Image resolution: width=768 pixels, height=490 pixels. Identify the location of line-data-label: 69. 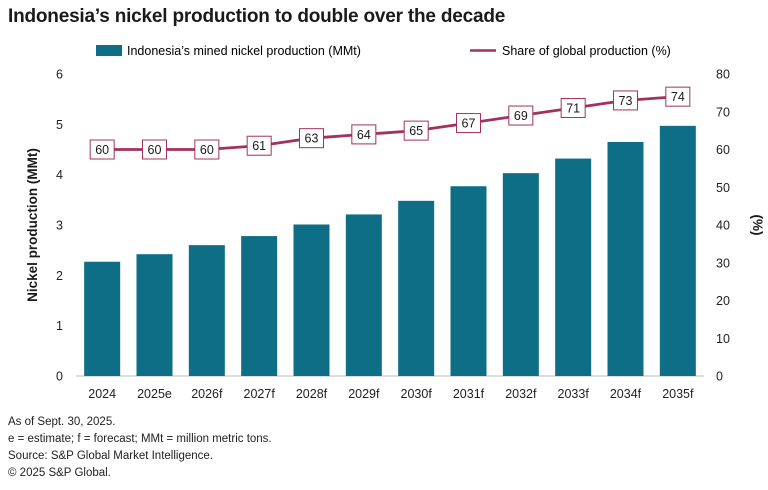
(521, 115).